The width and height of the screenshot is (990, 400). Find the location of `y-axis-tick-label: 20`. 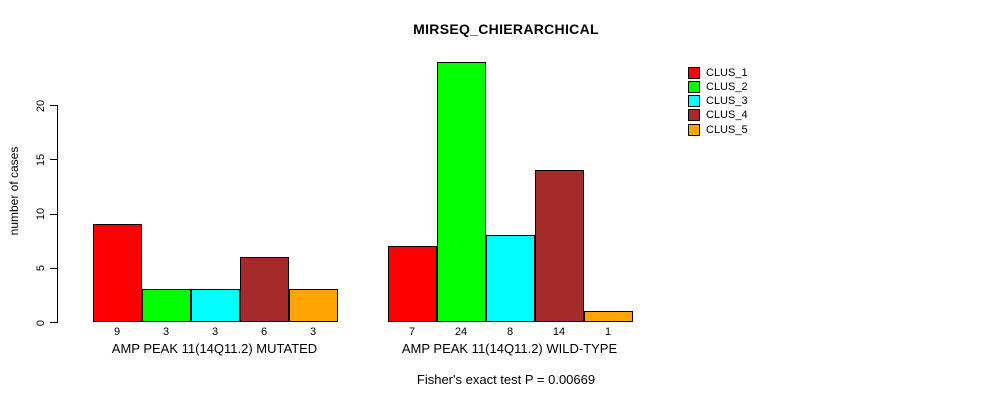

y-axis-tick-label: 20 is located at coordinates (41, 105).